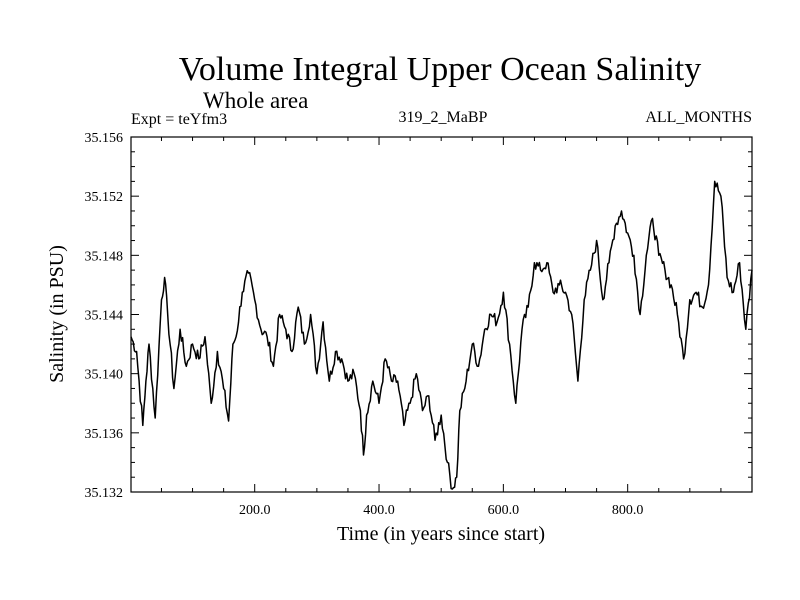 This screenshot has width=800, height=600. What do you see at coordinates (379, 510) in the screenshot?
I see `x-tick-label: 400.0` at bounding box center [379, 510].